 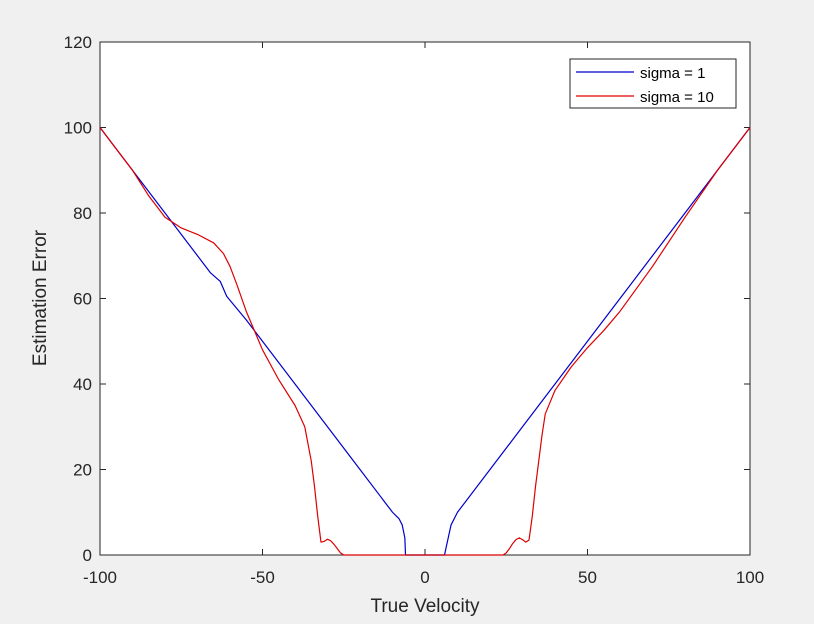 What do you see at coordinates (82, 470) in the screenshot?
I see `y-tick-label: 20` at bounding box center [82, 470].